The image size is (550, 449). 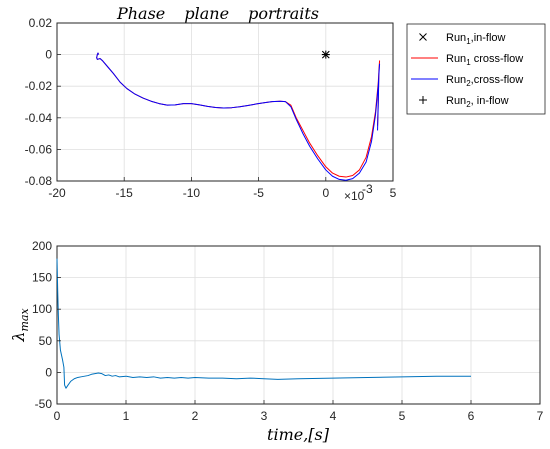 I want to click on x-tick-label: -15, so click(x=125, y=193).